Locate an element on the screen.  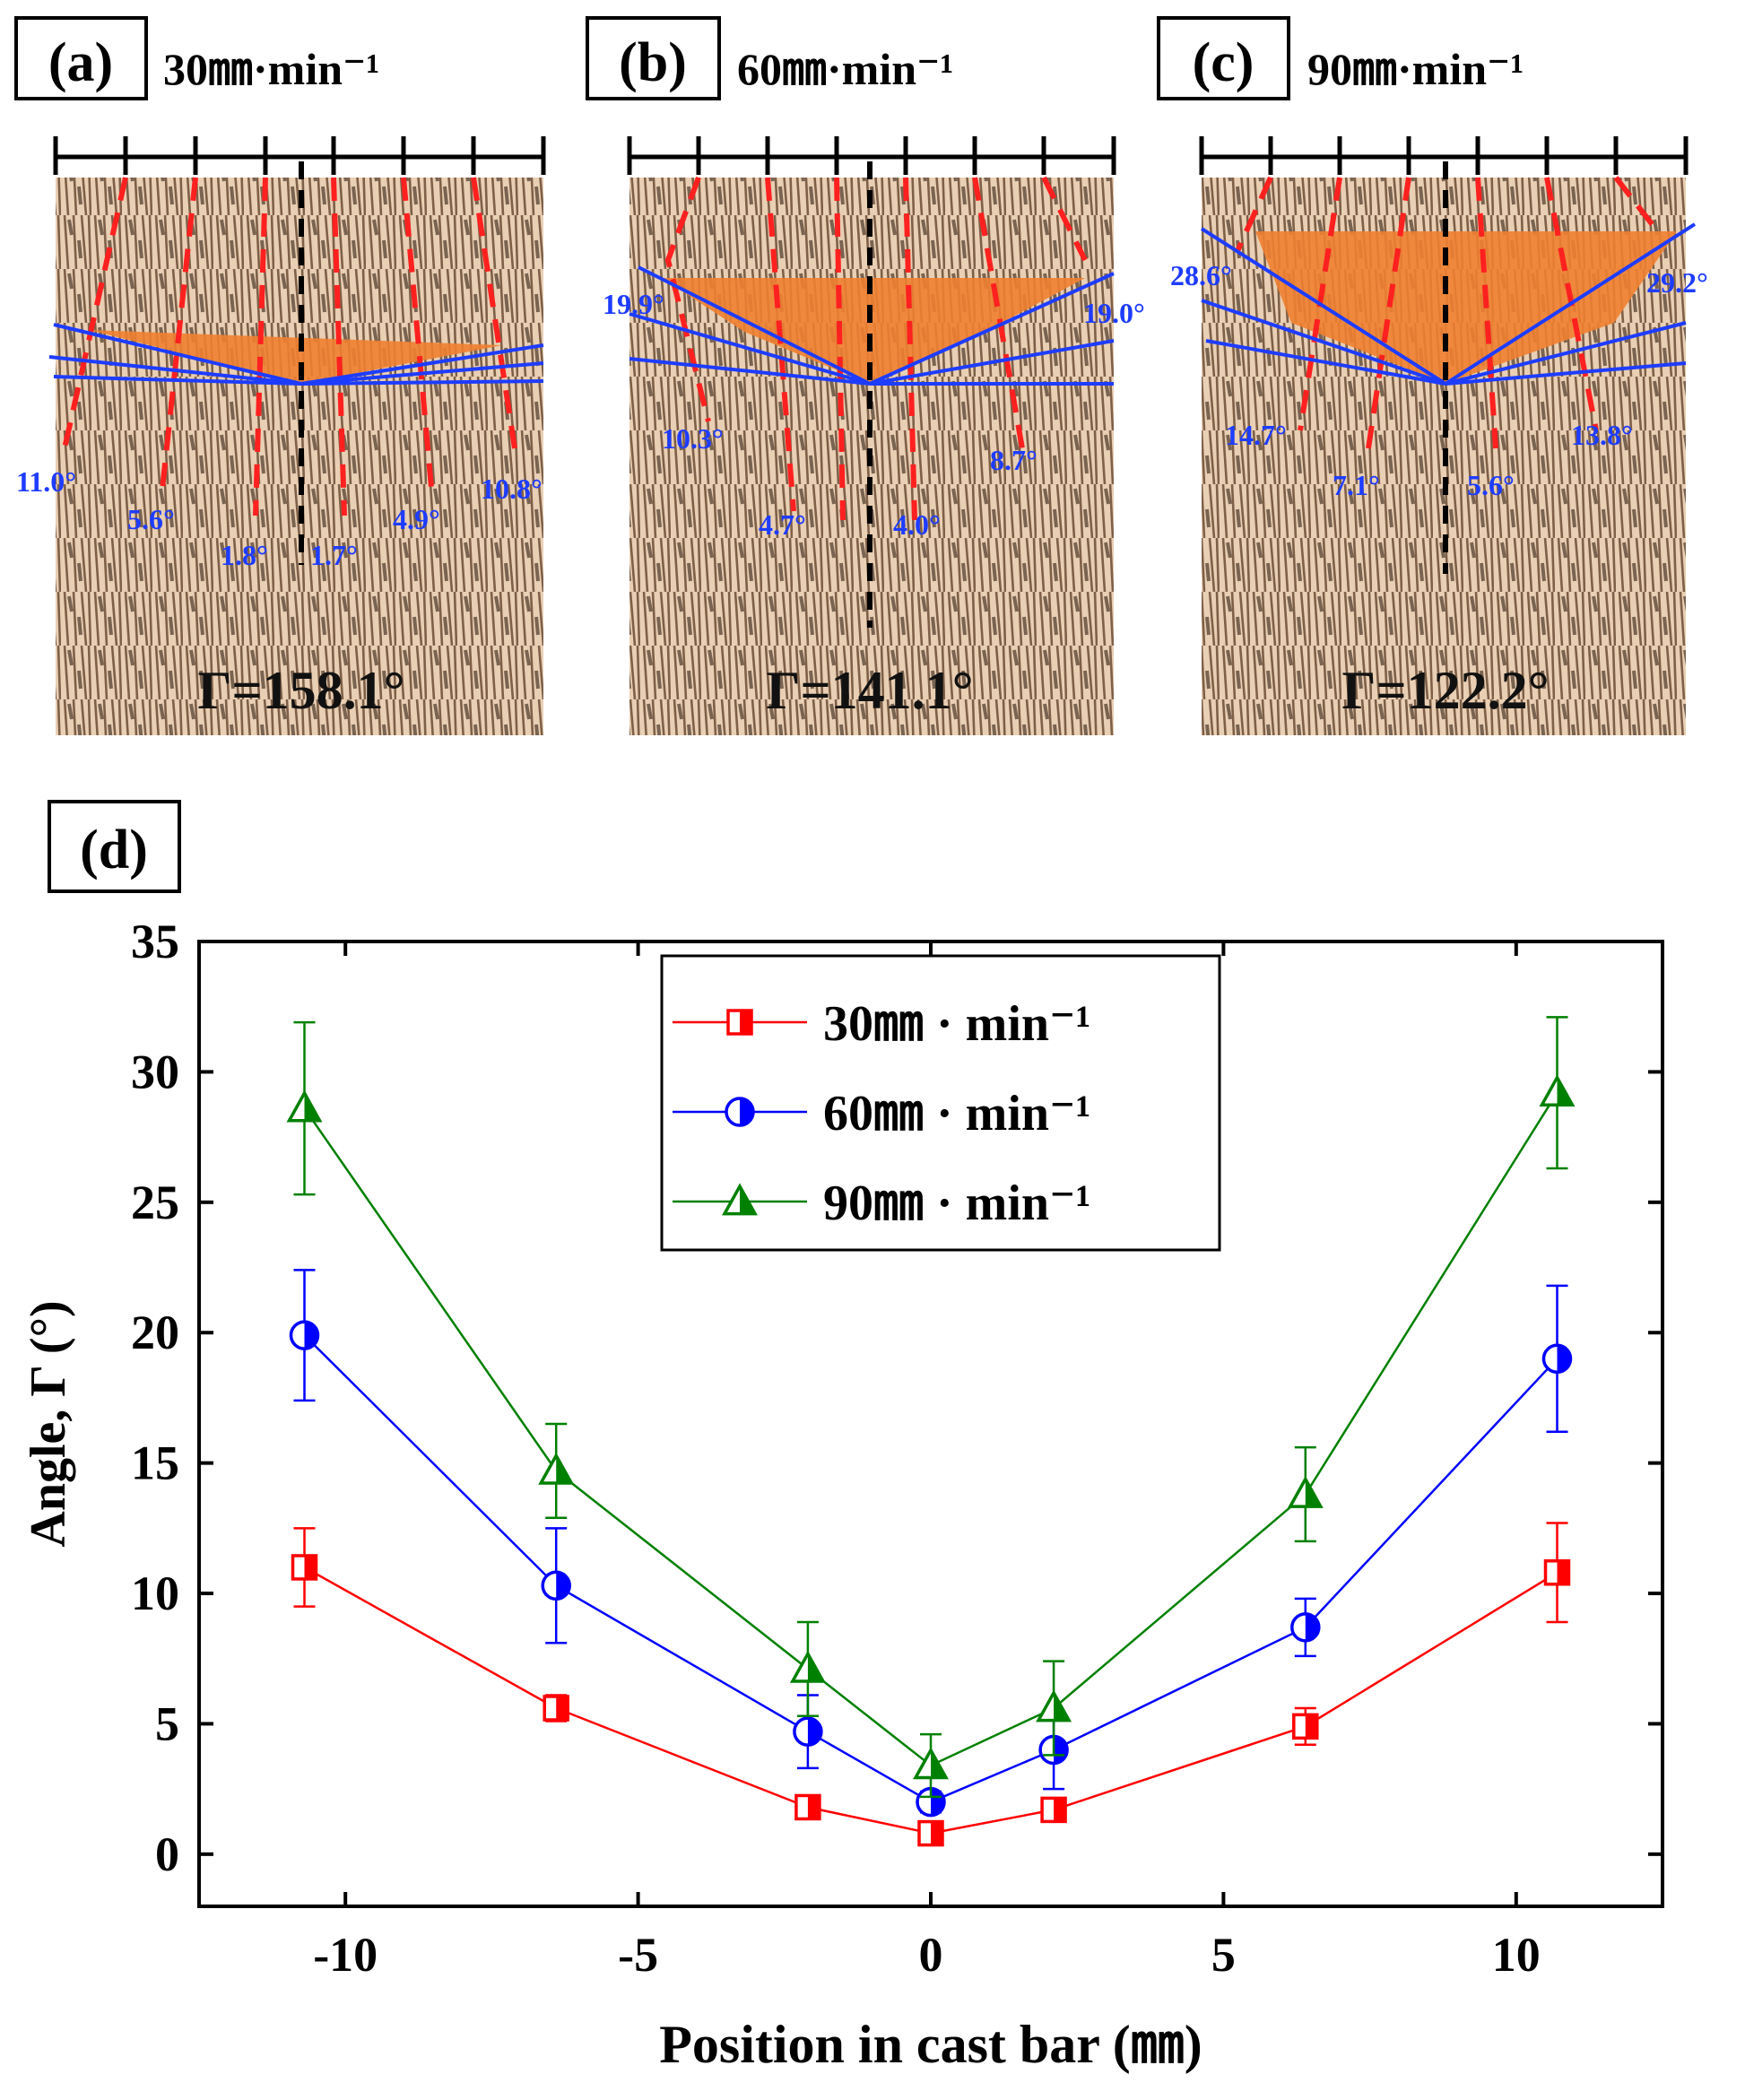
angle-label: 28.6° is located at coordinates (1201, 275).